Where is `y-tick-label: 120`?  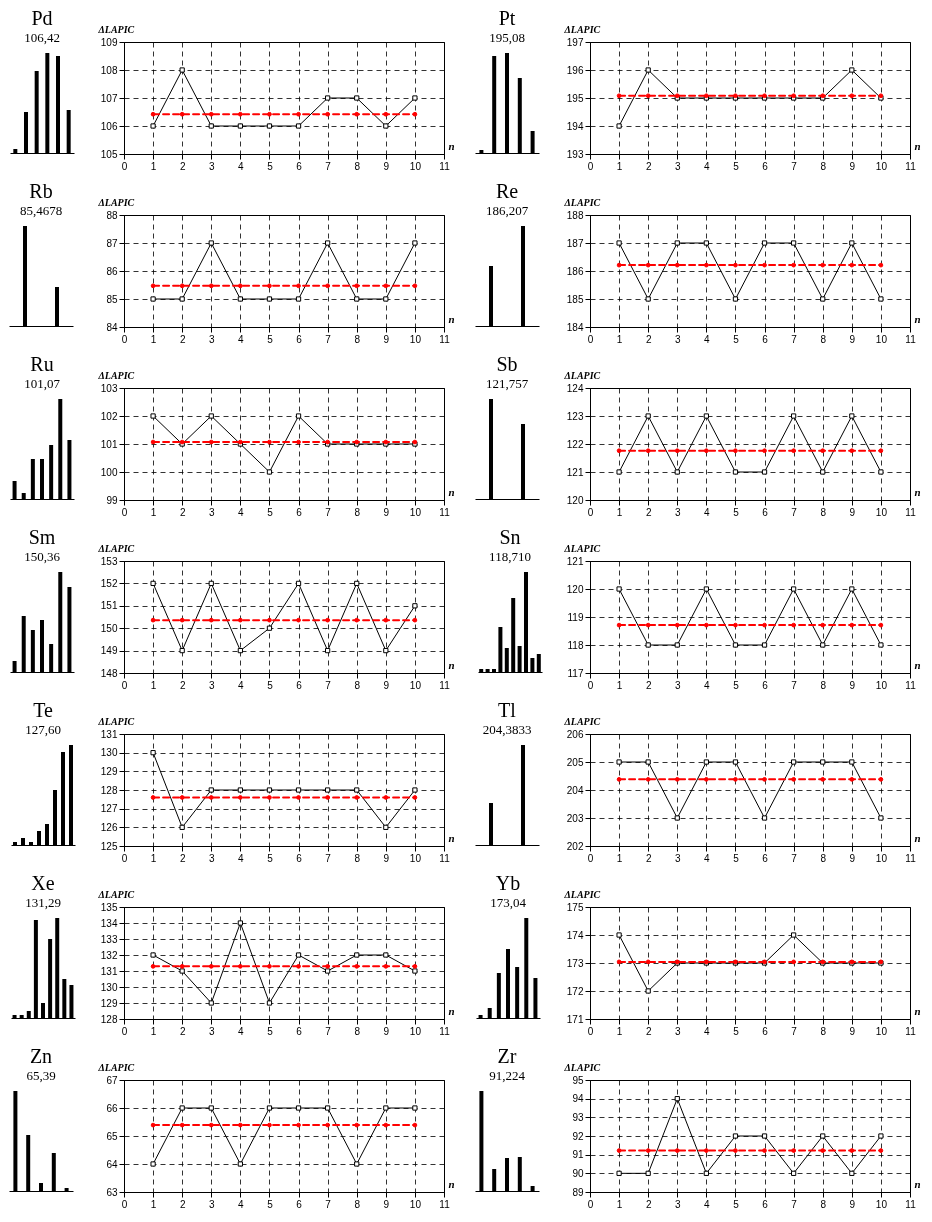
y-tick-label: 120 is located at coordinates (575, 589).